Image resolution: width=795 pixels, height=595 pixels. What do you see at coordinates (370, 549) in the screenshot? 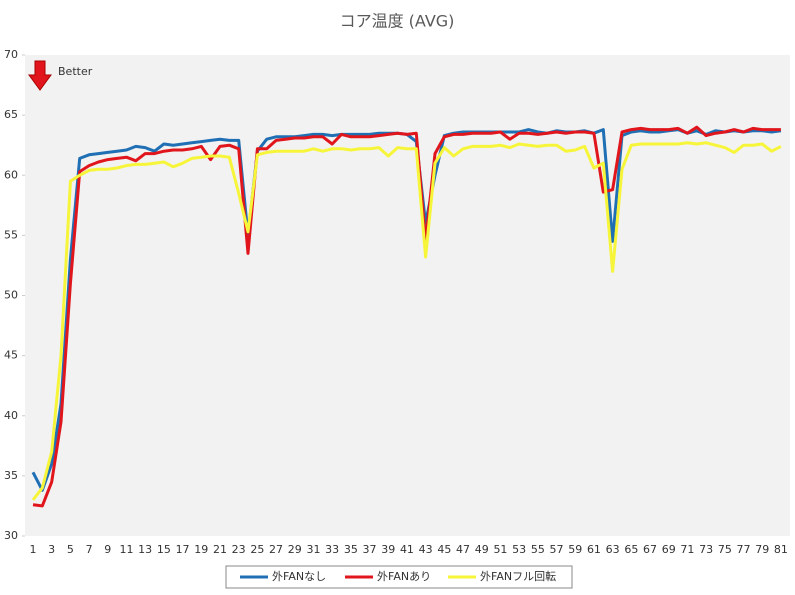
I see `x-tick-label: 37` at bounding box center [370, 549].